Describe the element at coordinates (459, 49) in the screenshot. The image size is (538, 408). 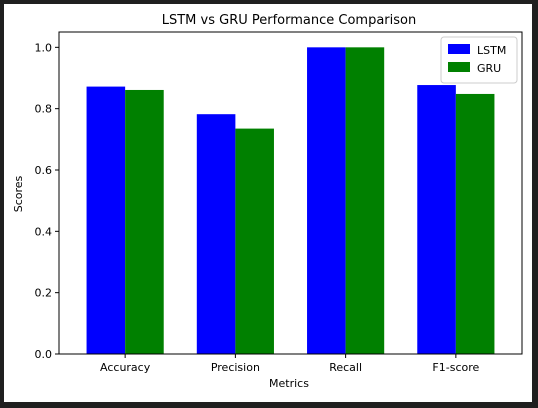
I see `legend-swatch-lstm` at that location.